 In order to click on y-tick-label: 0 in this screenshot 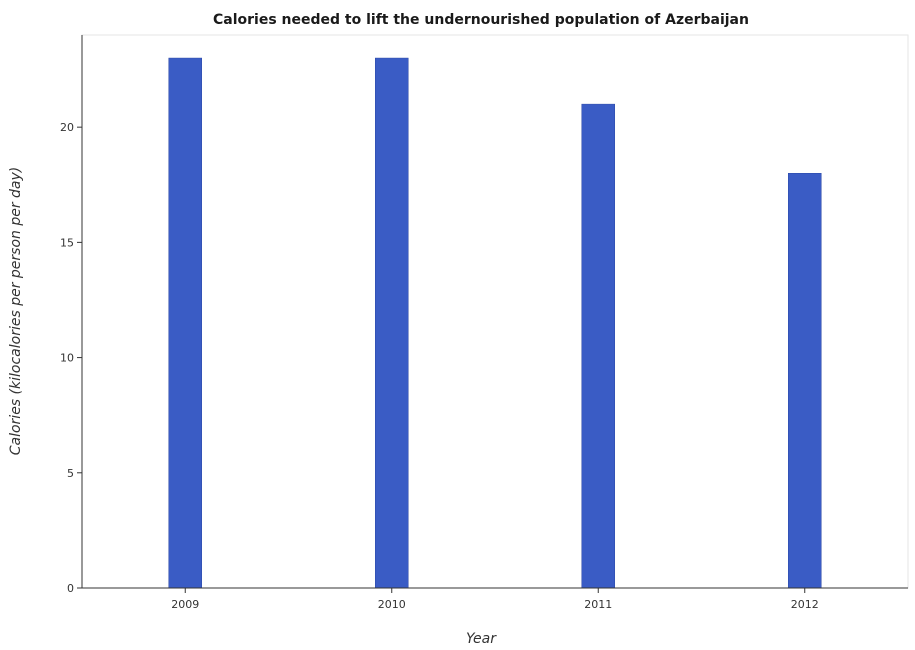, I will do `click(70, 588)`.